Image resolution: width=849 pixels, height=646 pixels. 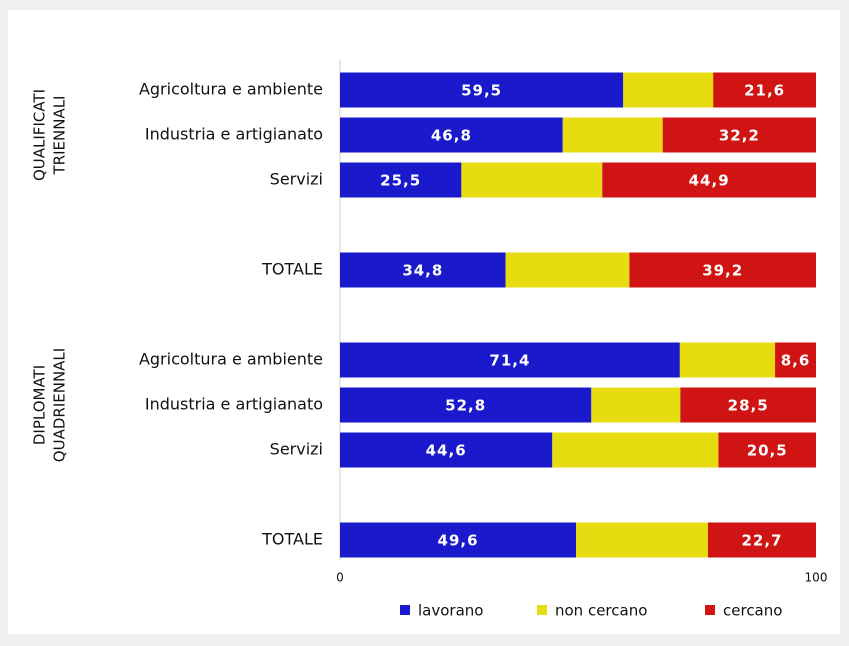 I want to click on value-label: 49,6, so click(x=458, y=541).